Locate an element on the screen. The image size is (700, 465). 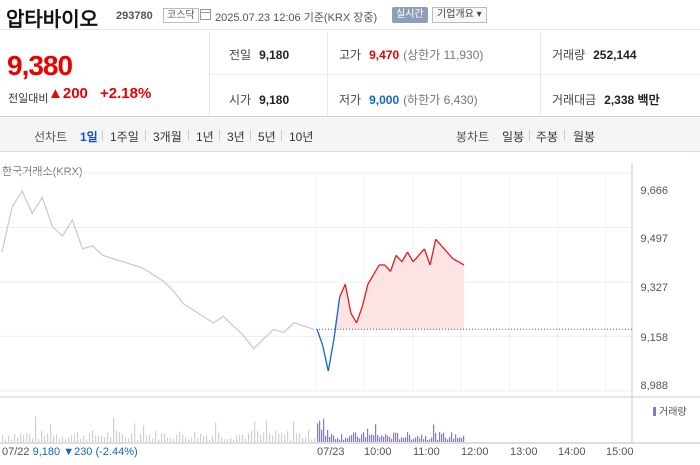
summary-divider is located at coordinates (455, 74).